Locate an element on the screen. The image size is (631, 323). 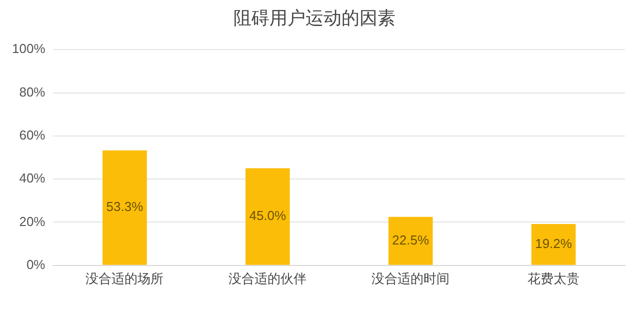
data-label: 19.2% is located at coordinates (553, 244).